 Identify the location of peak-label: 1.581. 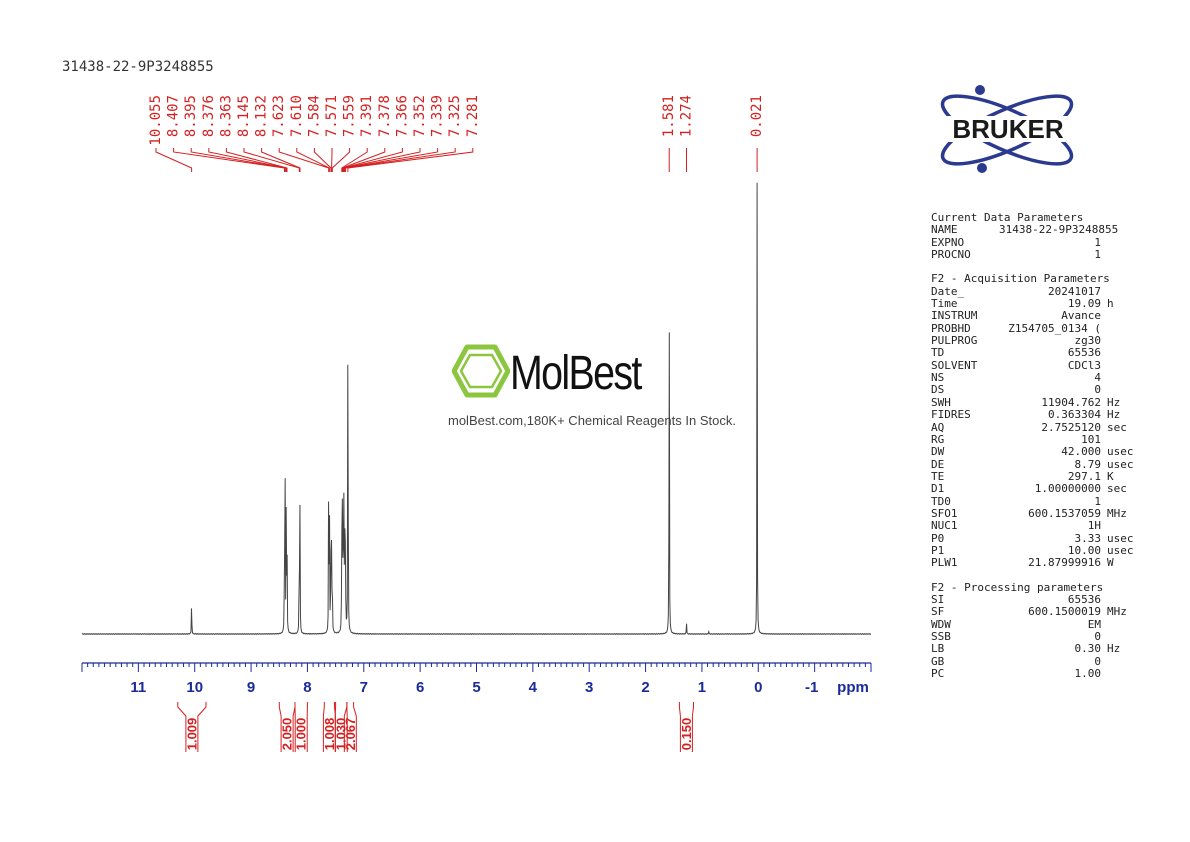
(669, 116).